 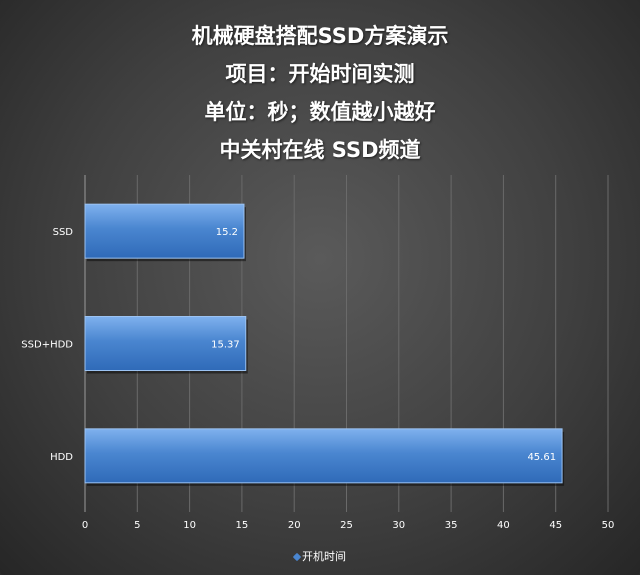 I want to click on x-tick-label: 35, so click(x=451, y=525).